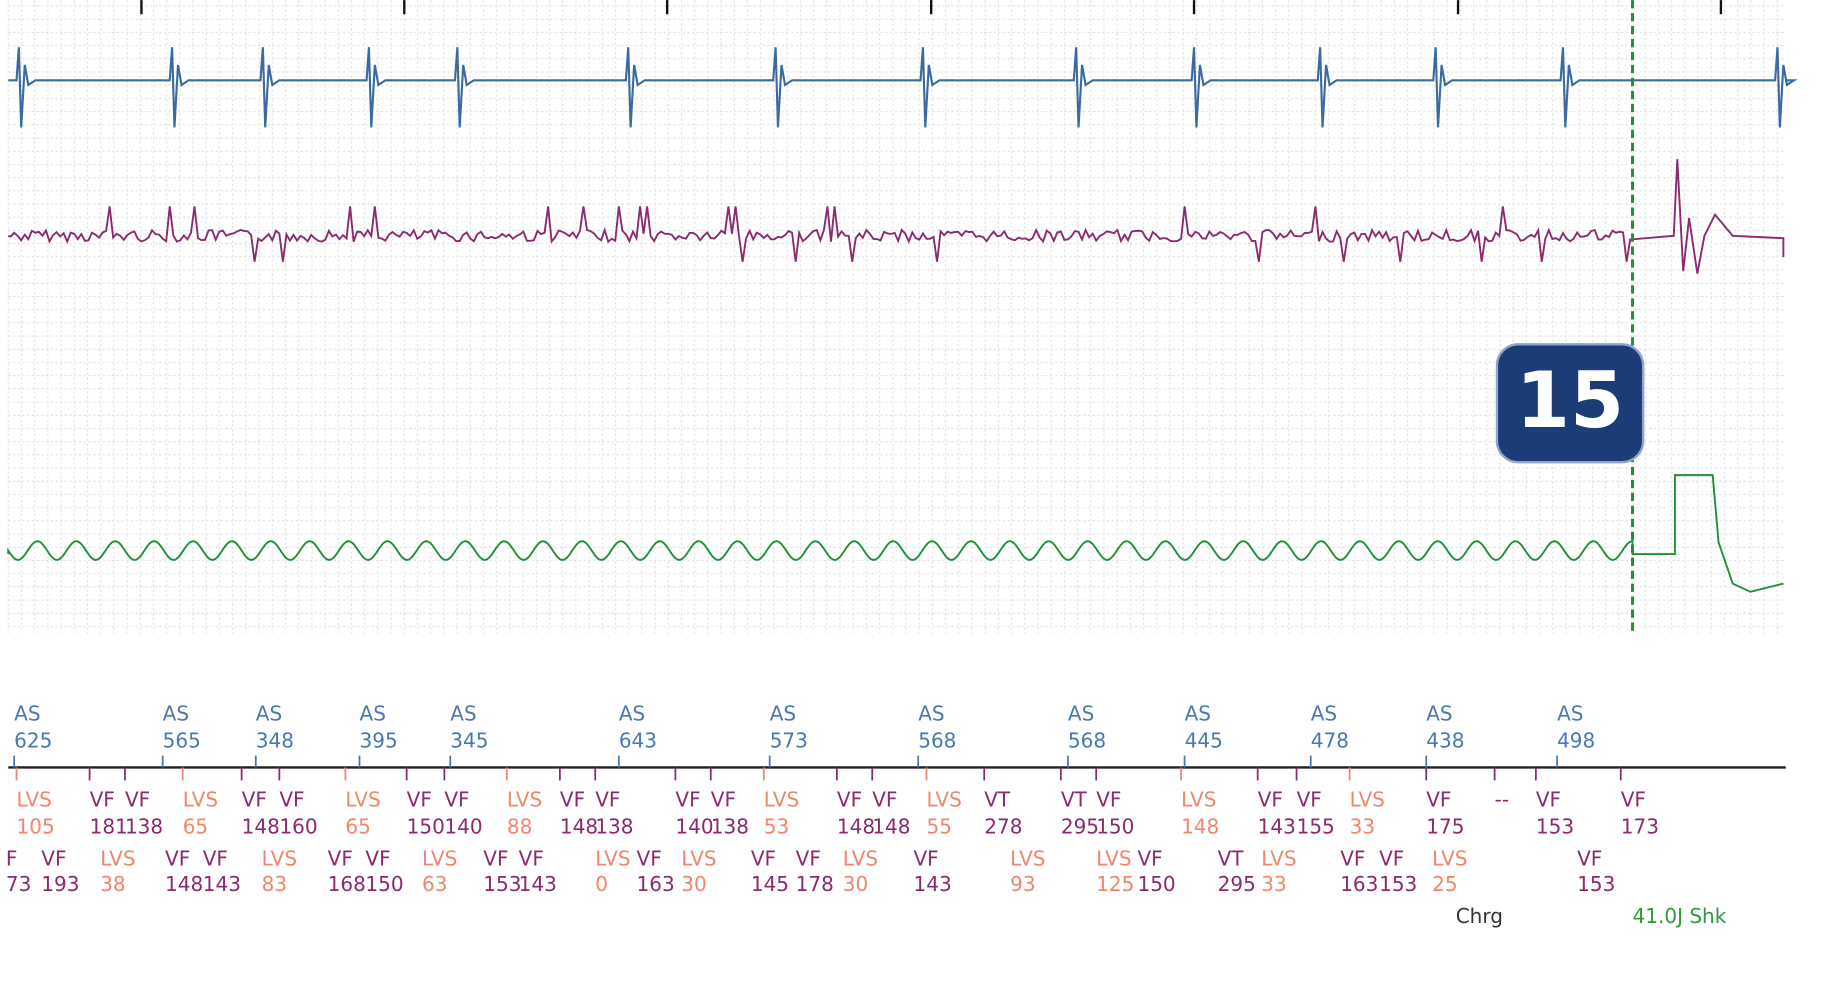  What do you see at coordinates (601, 884) in the screenshot?
I see `marker-interval: 0` at bounding box center [601, 884].